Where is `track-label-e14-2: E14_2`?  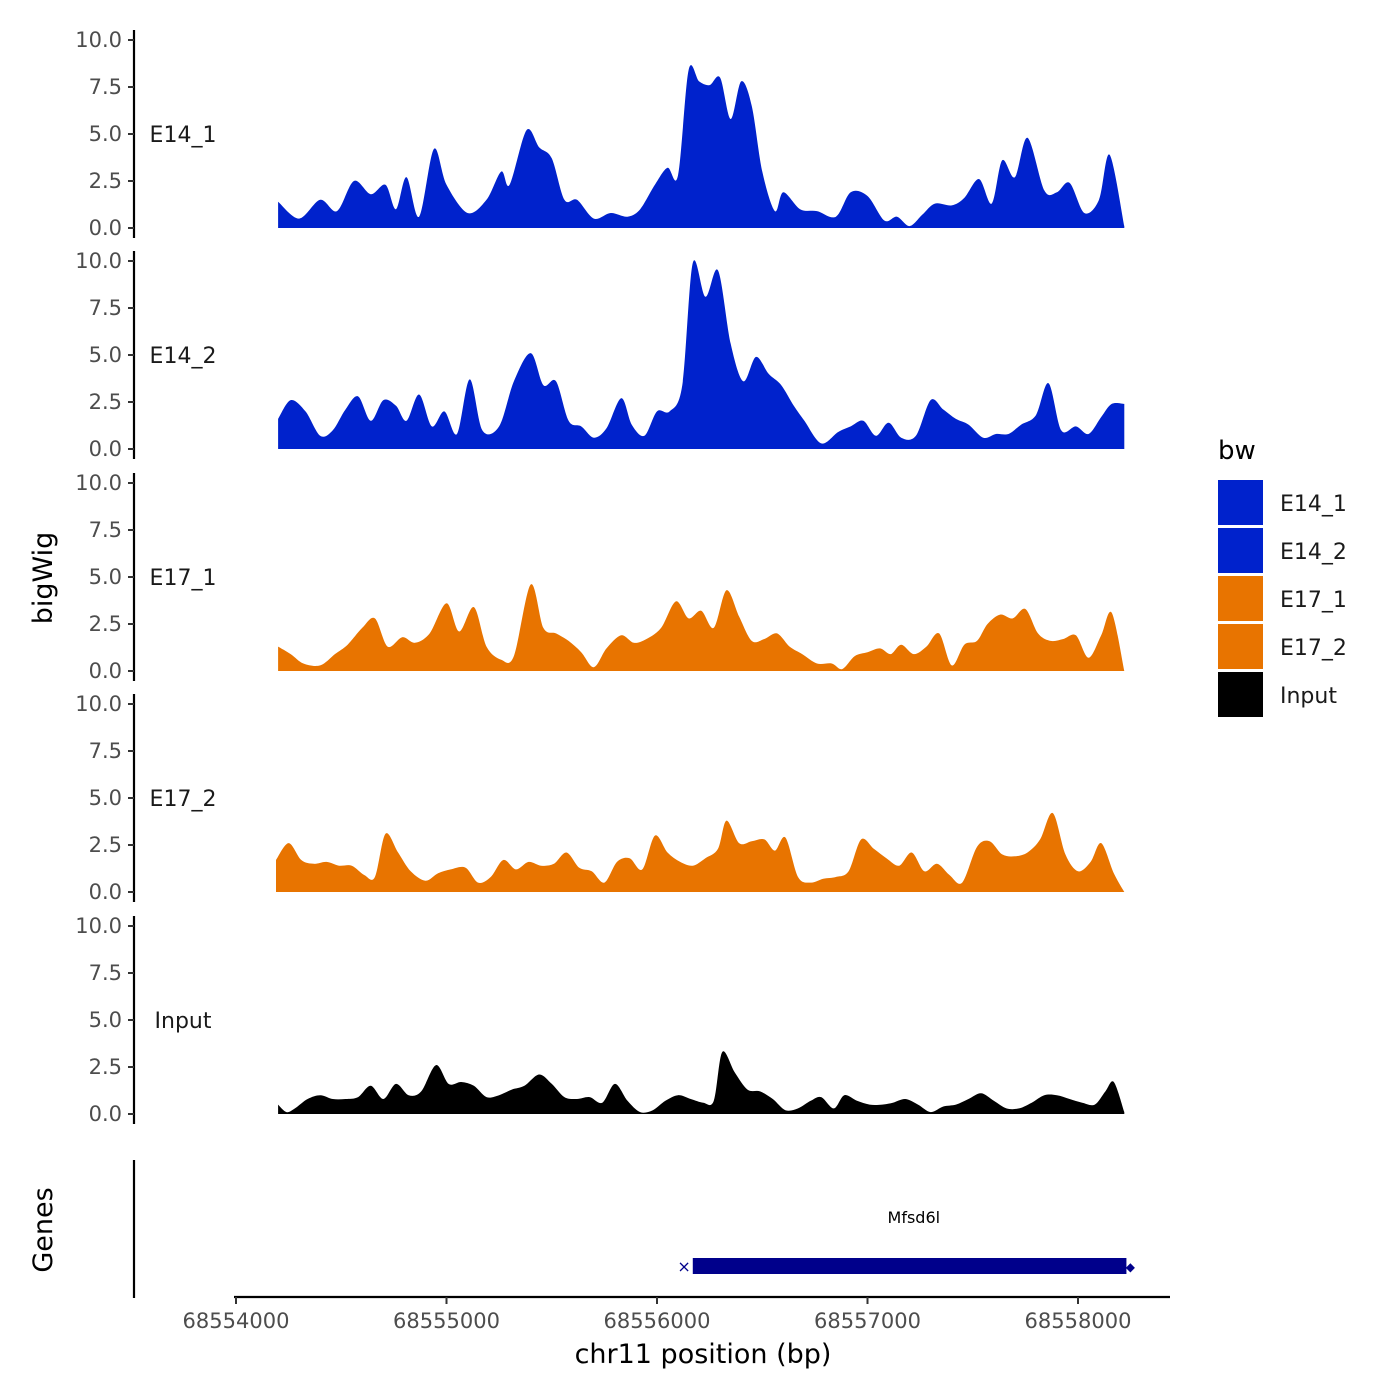
track-label-e14-2: E14_2 is located at coordinates (183, 356).